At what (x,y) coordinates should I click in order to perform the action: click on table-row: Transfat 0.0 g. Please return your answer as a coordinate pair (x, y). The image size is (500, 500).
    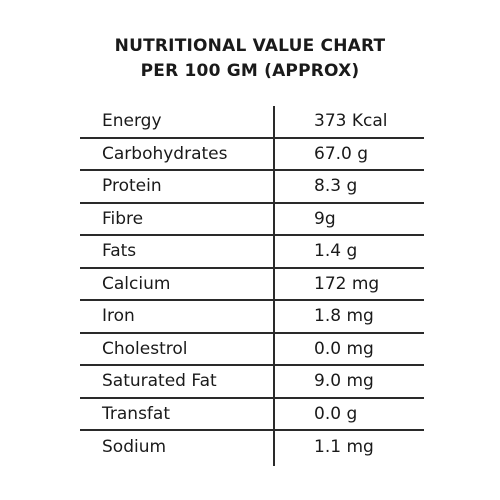
    Looking at the image, I should click on (252, 415).